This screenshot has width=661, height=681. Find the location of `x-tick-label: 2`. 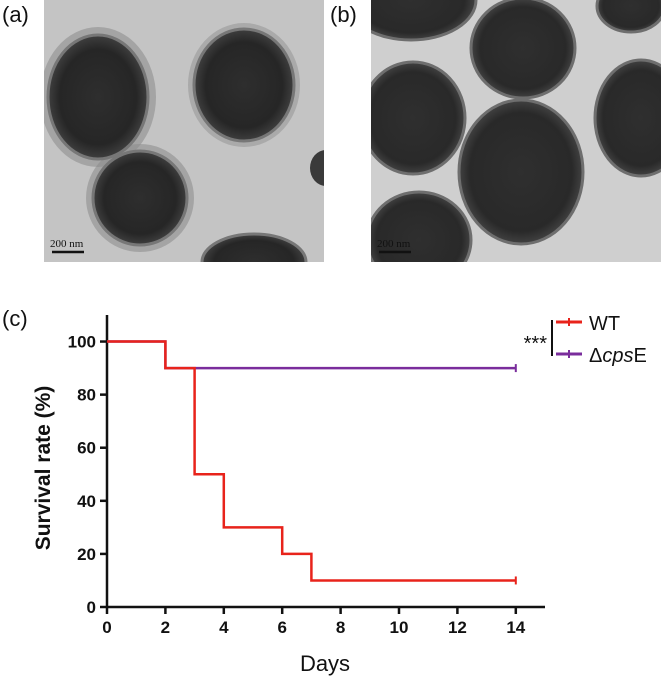

x-tick-label: 2 is located at coordinates (165, 627).